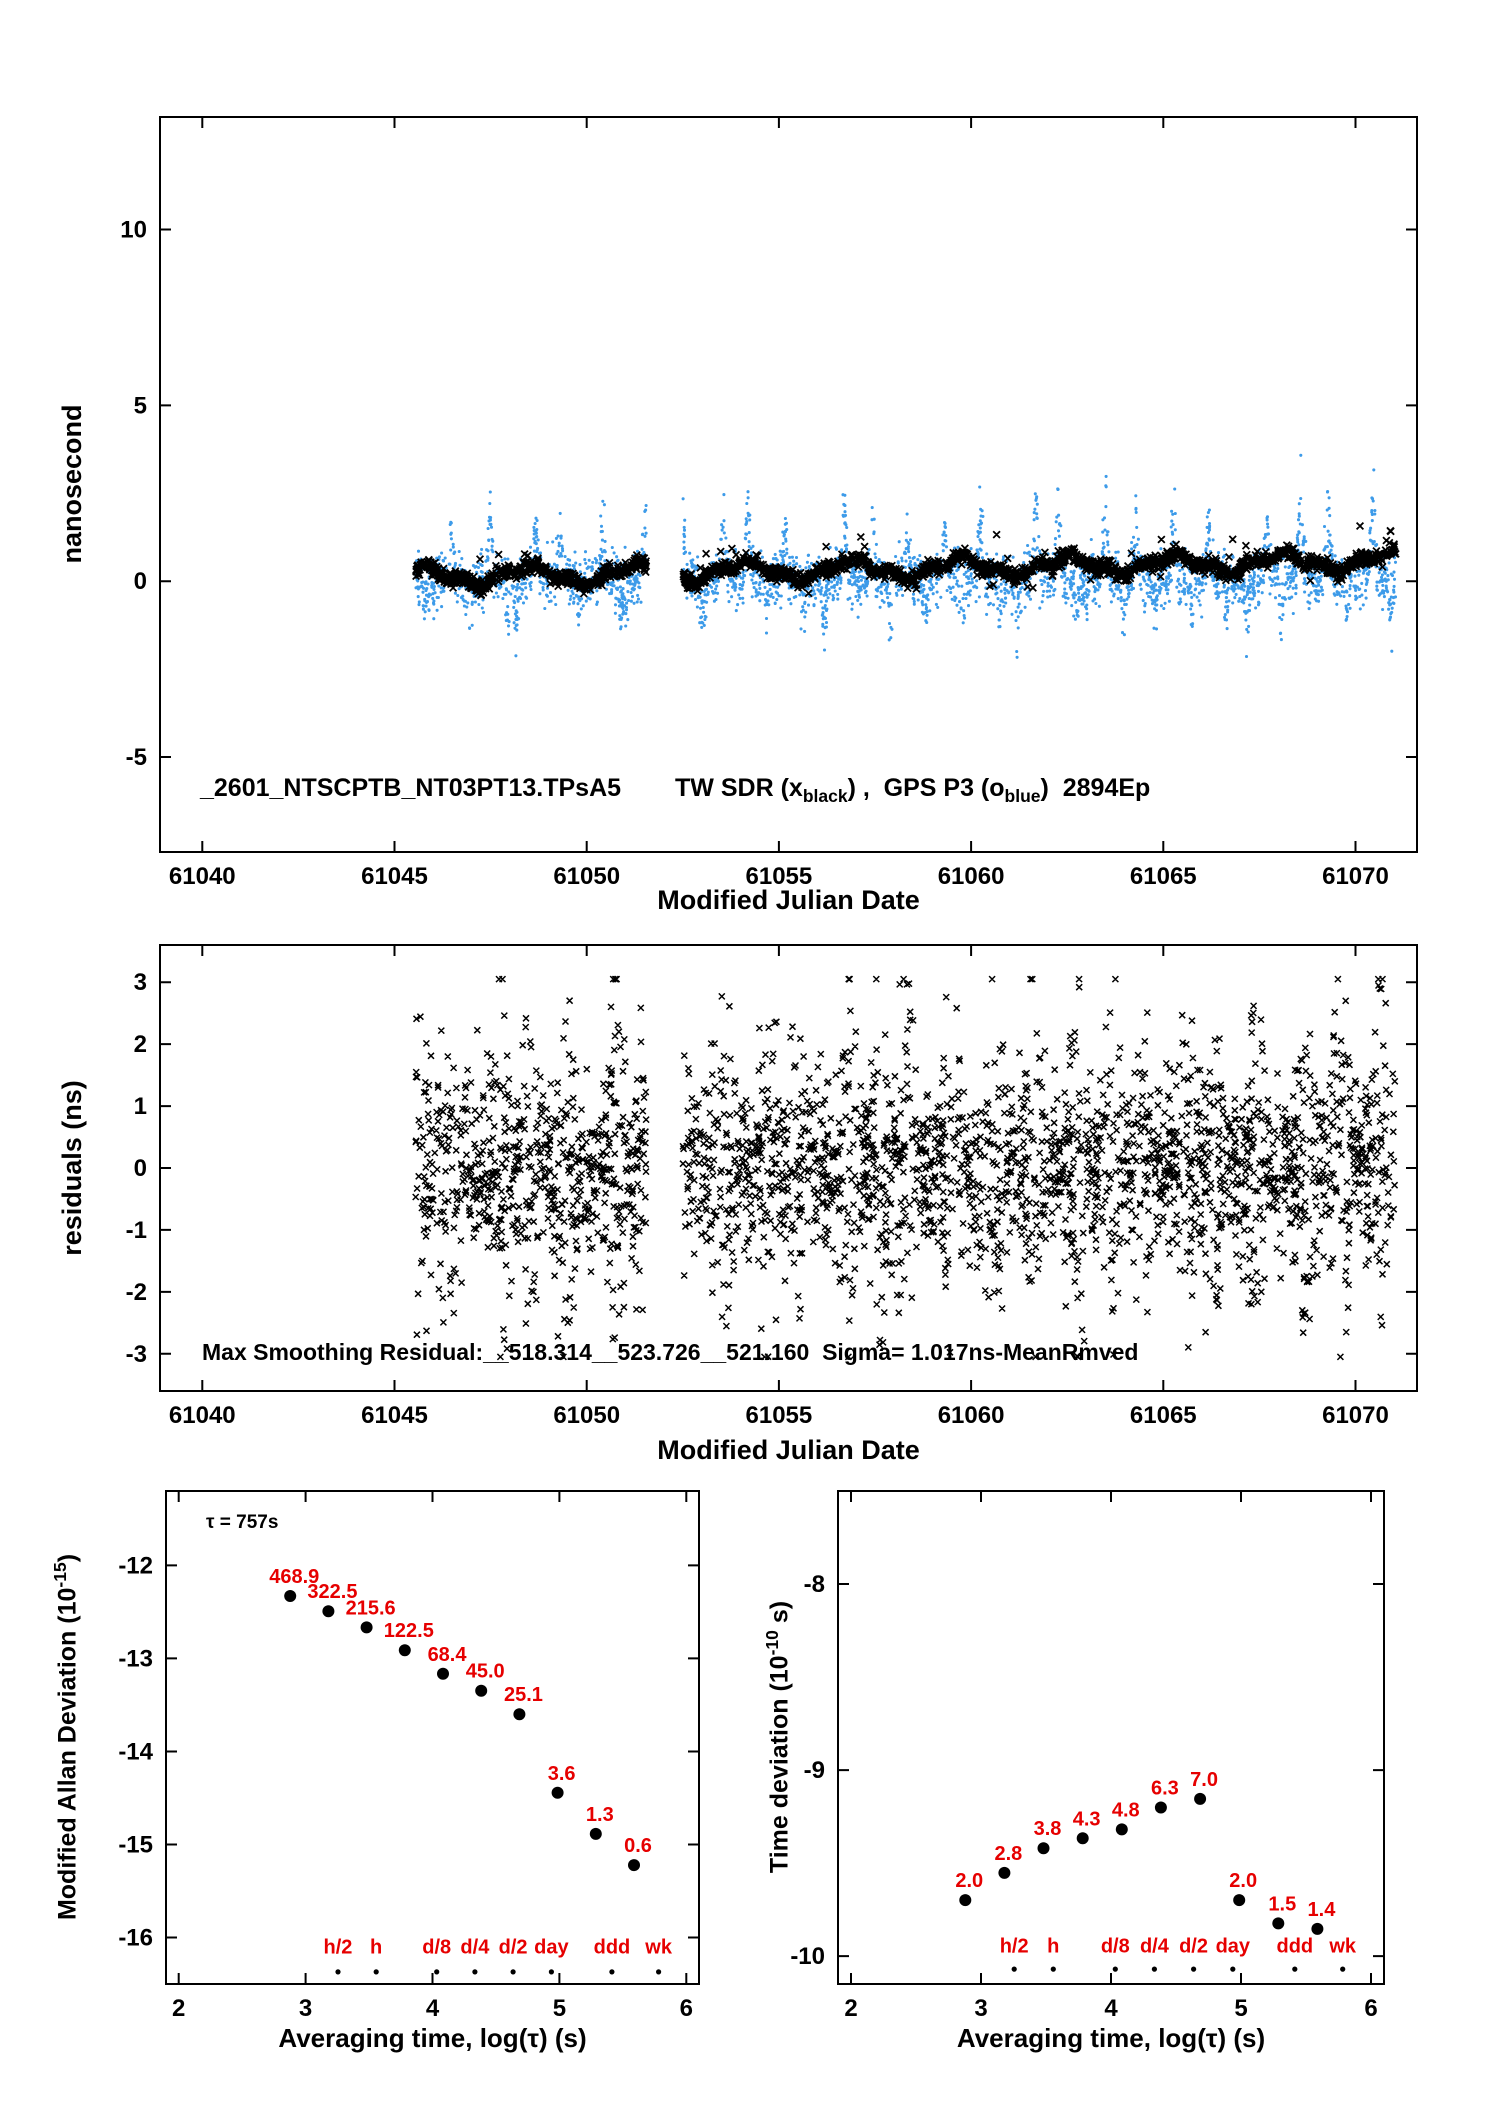 This screenshot has height=2105, width=1488. I want to click on tau-mark-label: h/2, so click(1014, 1946).